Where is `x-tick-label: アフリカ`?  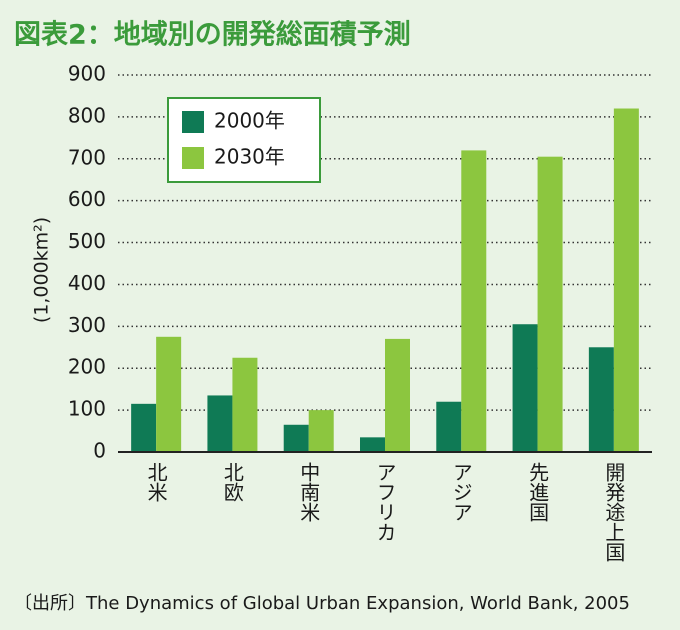 x-tick-label: アフリカ is located at coordinates (385, 502).